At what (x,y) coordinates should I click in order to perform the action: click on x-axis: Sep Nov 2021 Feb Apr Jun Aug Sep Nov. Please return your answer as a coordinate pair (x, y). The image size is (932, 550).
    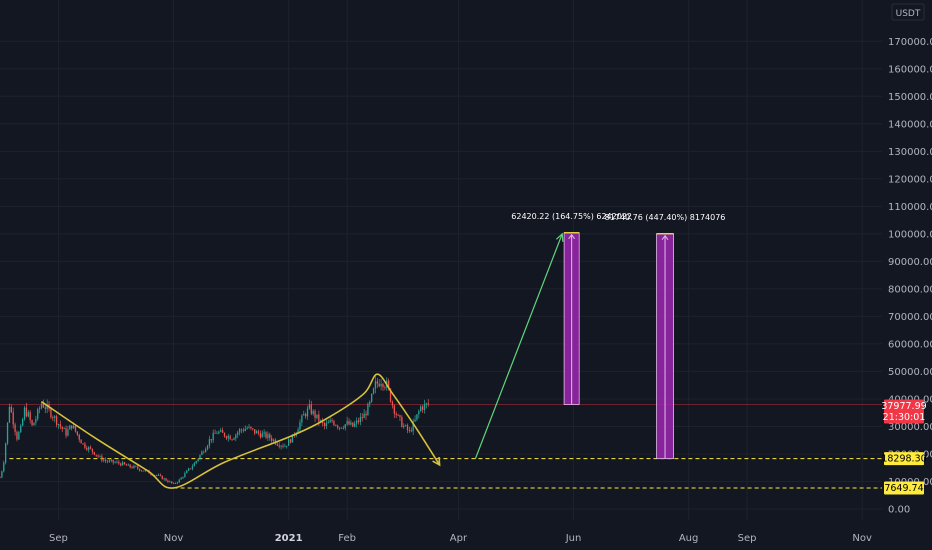
    Looking at the image, I should click on (460, 538).